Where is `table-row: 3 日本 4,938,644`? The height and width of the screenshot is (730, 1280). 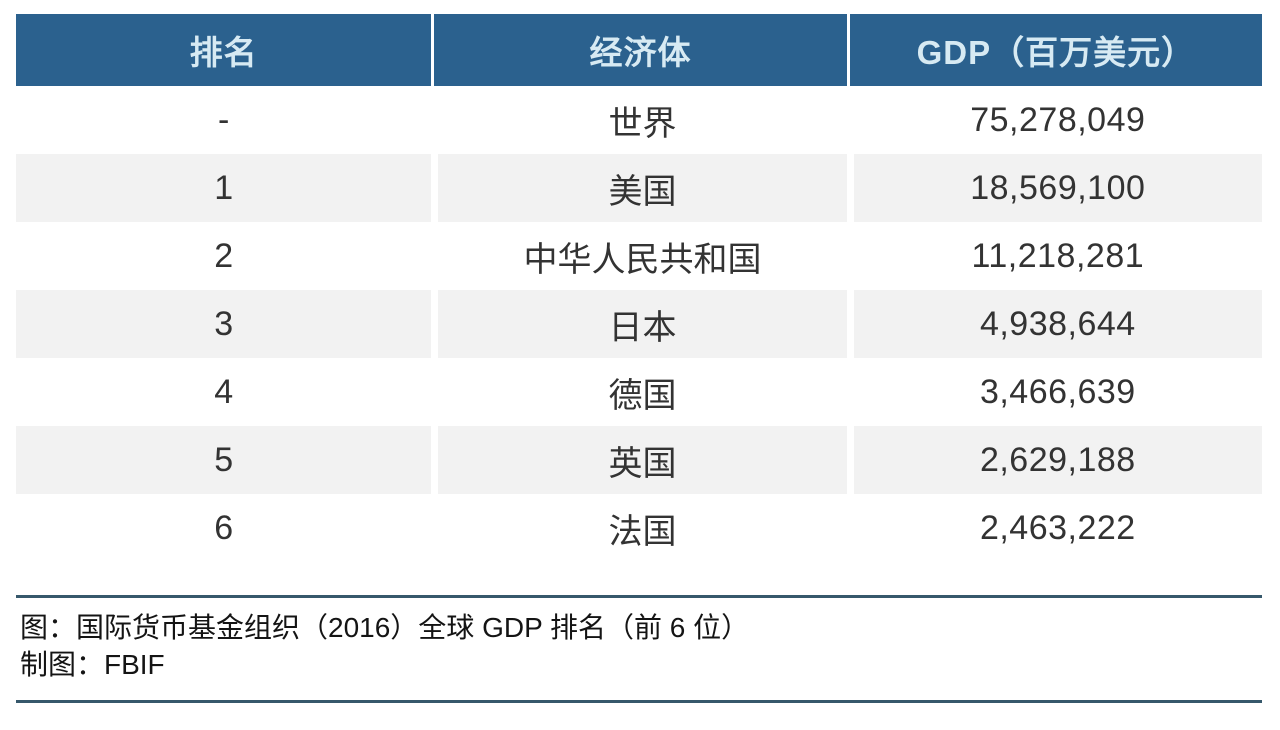
table-row: 3 日本 4,938,644 is located at coordinates (639, 324).